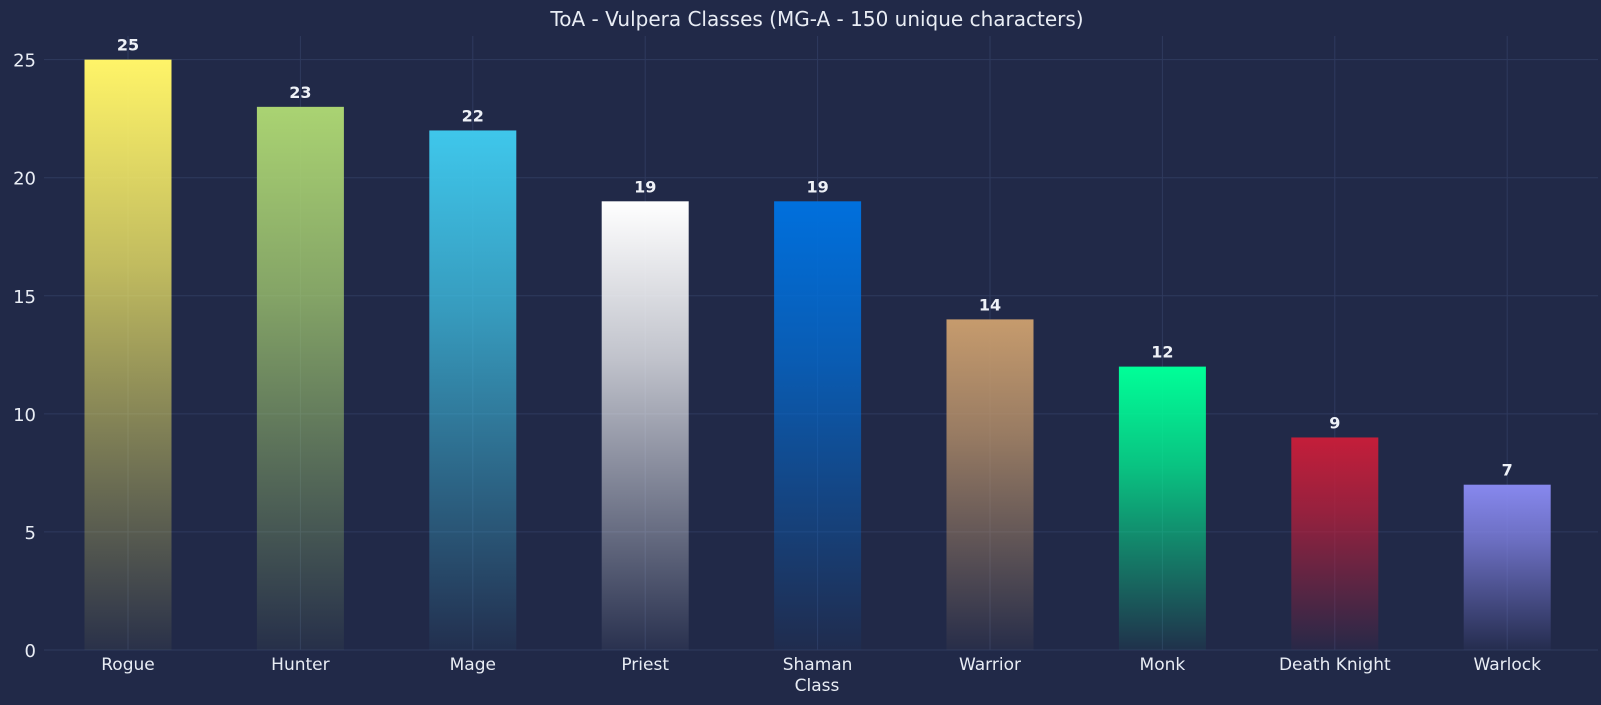 The height and width of the screenshot is (705, 1601). I want to click on bar-warrior, so click(990, 484).